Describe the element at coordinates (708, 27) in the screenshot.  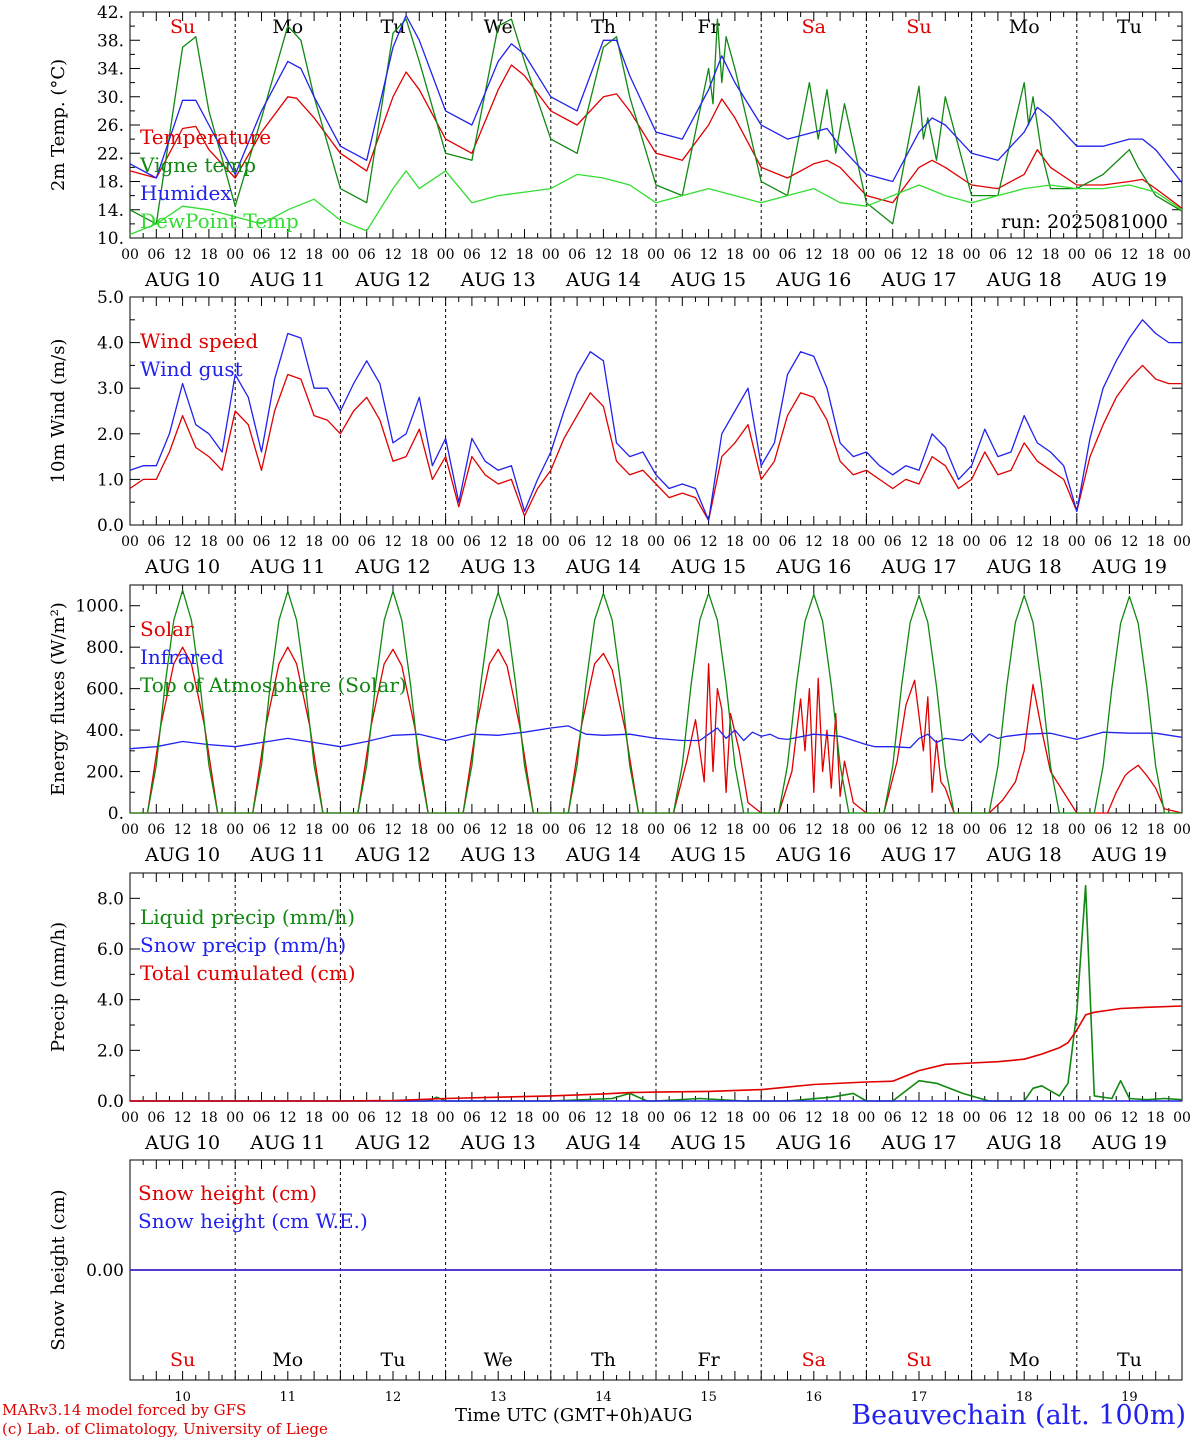
I see `weekday-label: Fr` at that location.